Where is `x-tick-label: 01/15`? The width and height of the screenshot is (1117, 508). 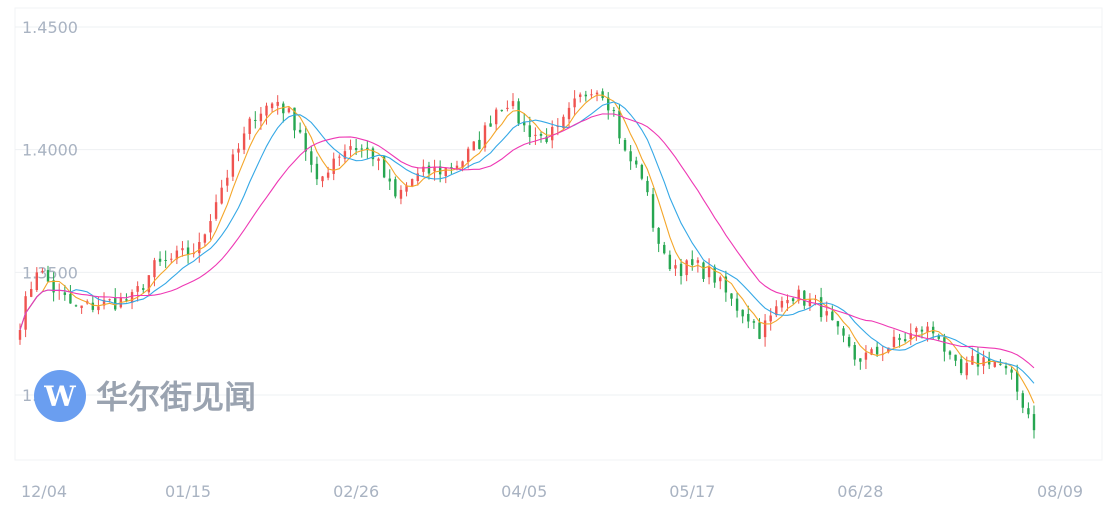 x-tick-label: 01/15 is located at coordinates (188, 491).